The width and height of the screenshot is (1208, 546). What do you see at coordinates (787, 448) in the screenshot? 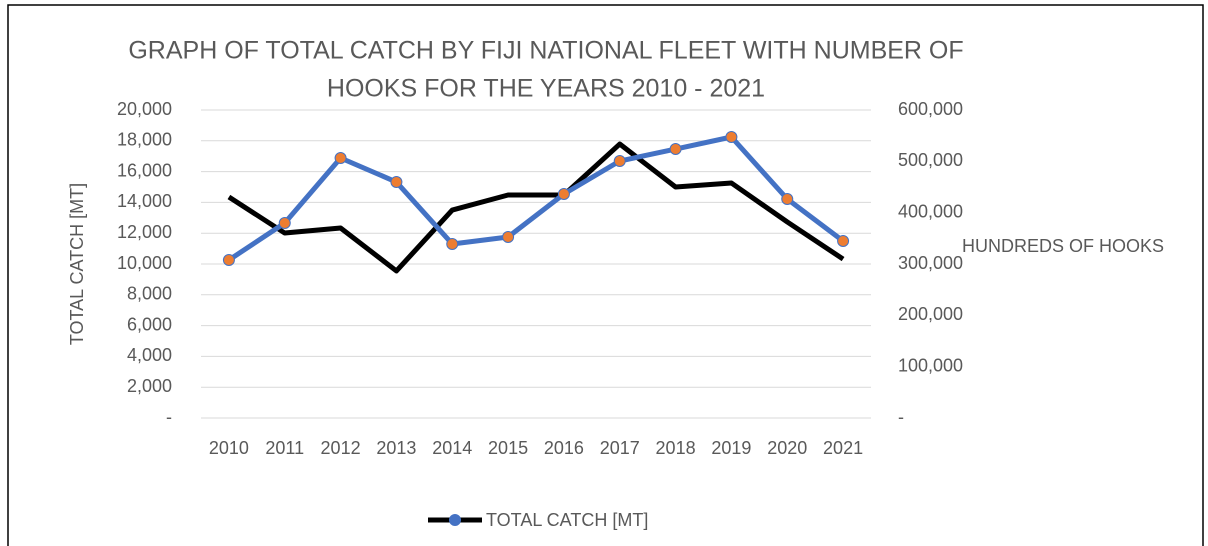
I see `x-tick-label: 2020` at bounding box center [787, 448].